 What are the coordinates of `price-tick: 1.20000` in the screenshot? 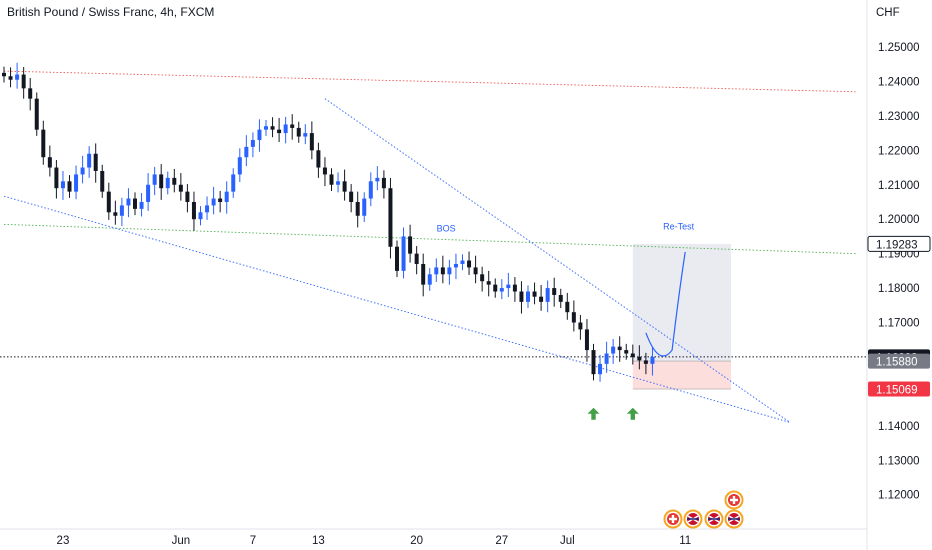 It's located at (899, 220).